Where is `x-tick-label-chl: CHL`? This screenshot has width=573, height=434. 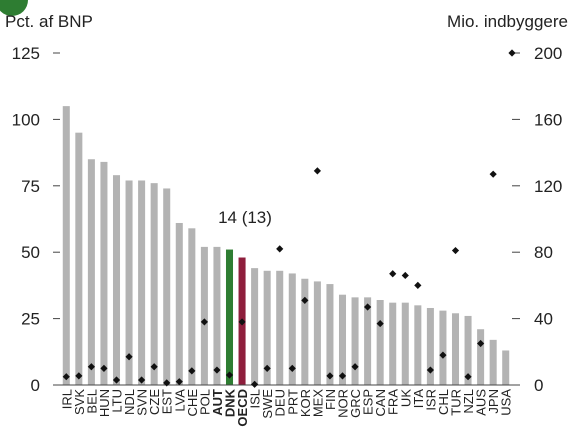
x-tick-label-chl: CHL is located at coordinates (443, 402).